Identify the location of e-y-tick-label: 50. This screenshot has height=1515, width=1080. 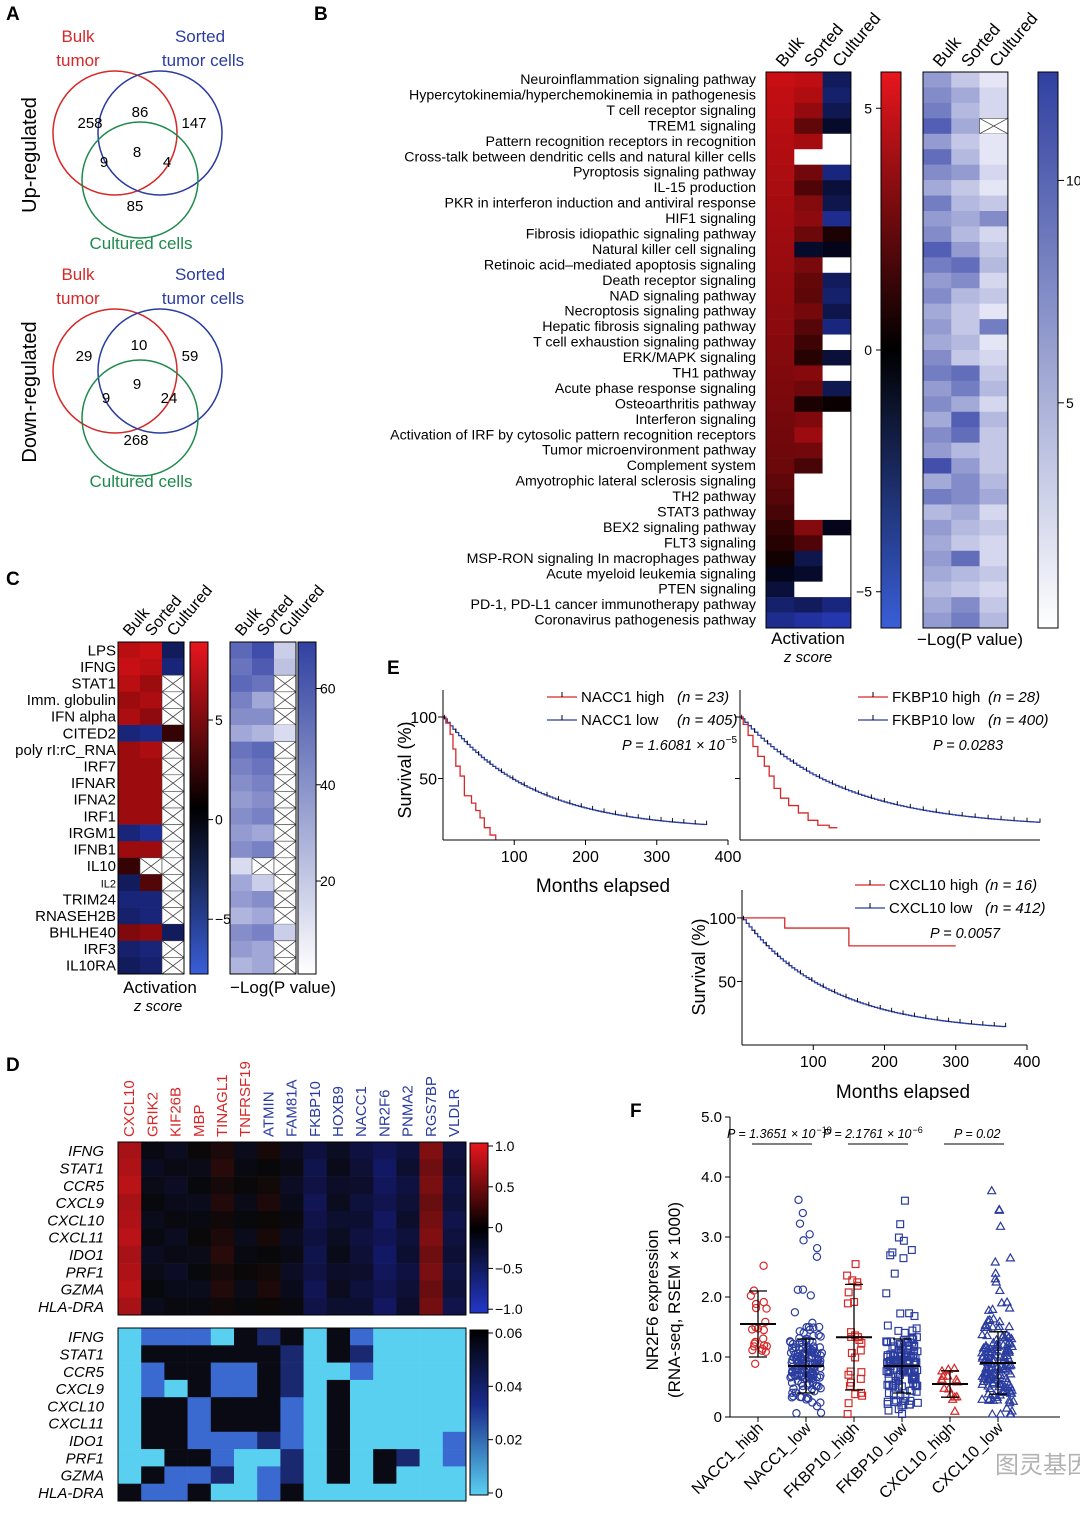
(727, 982).